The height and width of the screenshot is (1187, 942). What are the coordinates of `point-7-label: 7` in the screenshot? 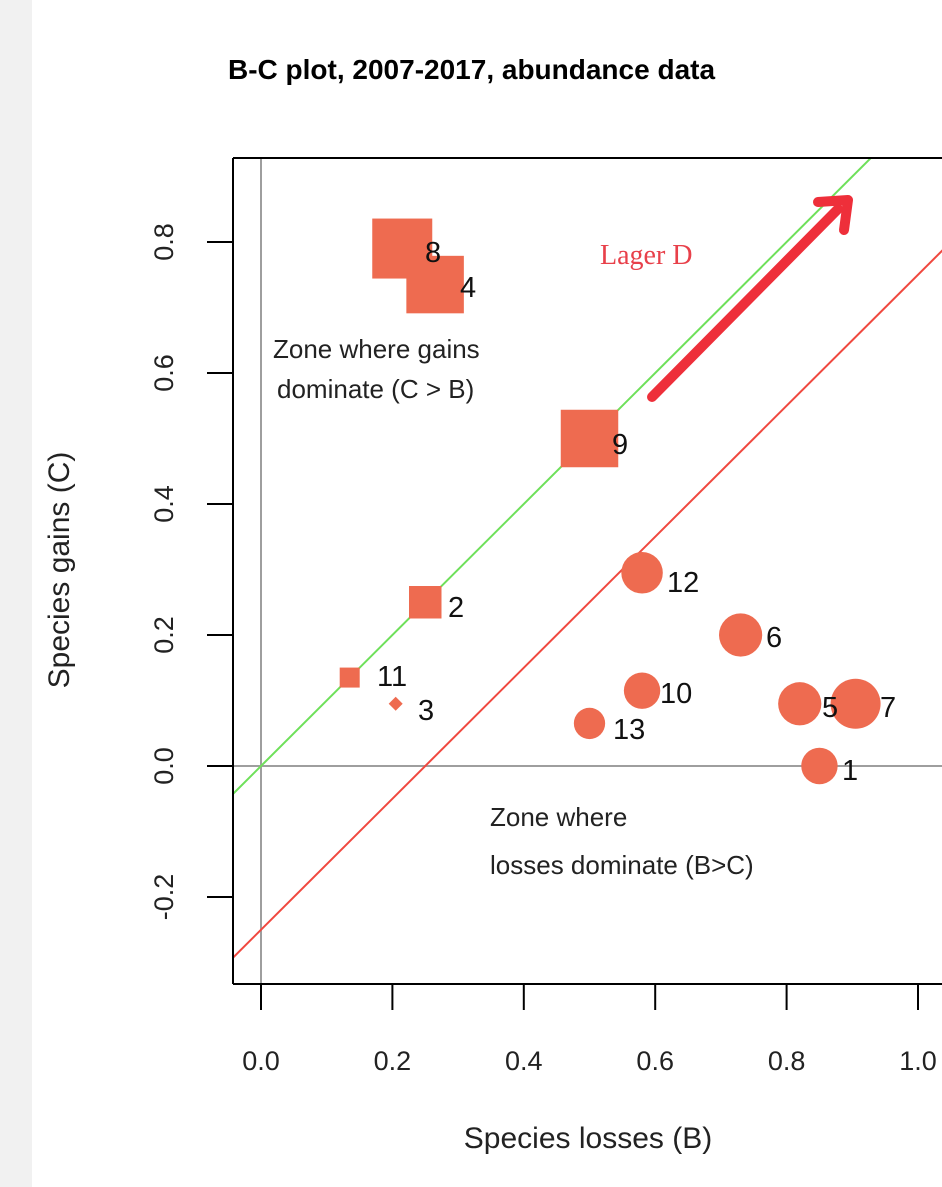 It's located at (888, 708).